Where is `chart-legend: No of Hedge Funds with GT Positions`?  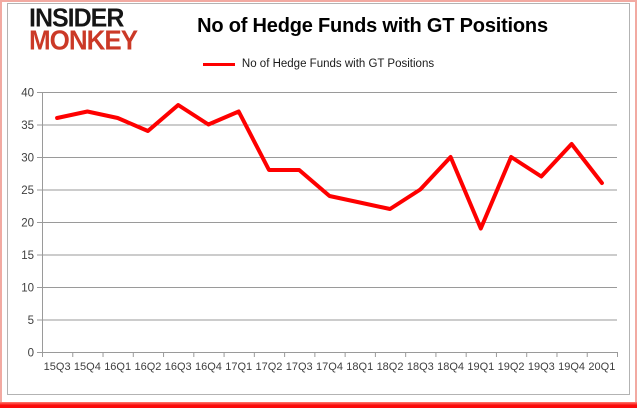
chart-legend: No of Hedge Funds with GT Positions is located at coordinates (318, 64).